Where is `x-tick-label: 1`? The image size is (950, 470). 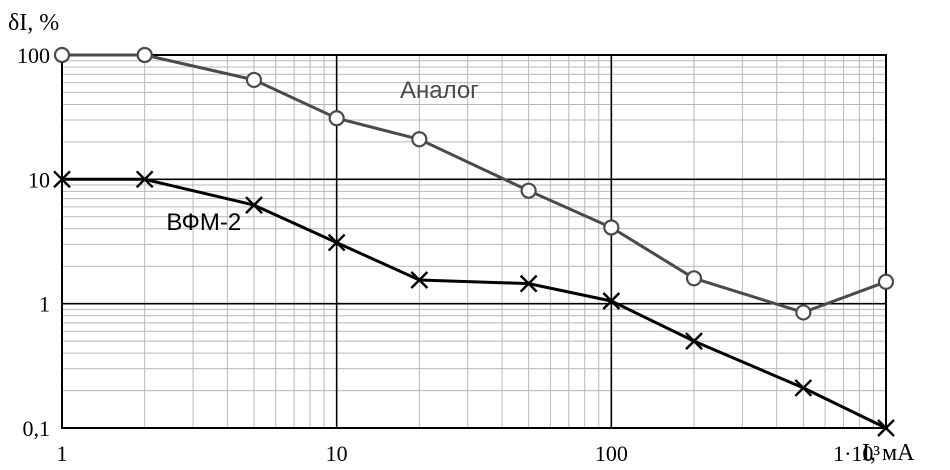
x-tick-label: 1 is located at coordinates (62, 453).